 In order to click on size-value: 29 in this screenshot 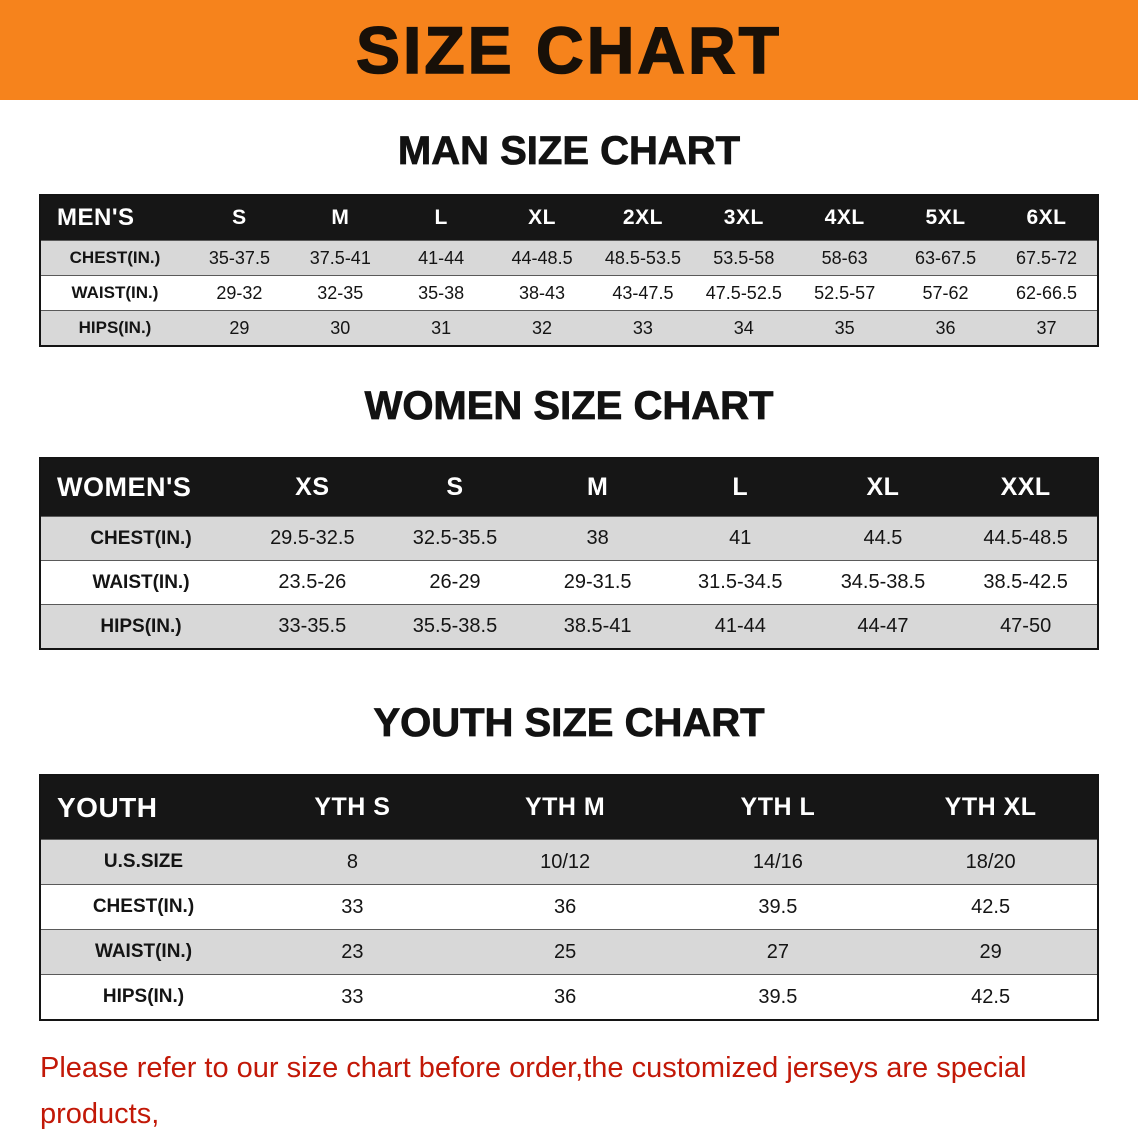, I will do `click(239, 327)`.